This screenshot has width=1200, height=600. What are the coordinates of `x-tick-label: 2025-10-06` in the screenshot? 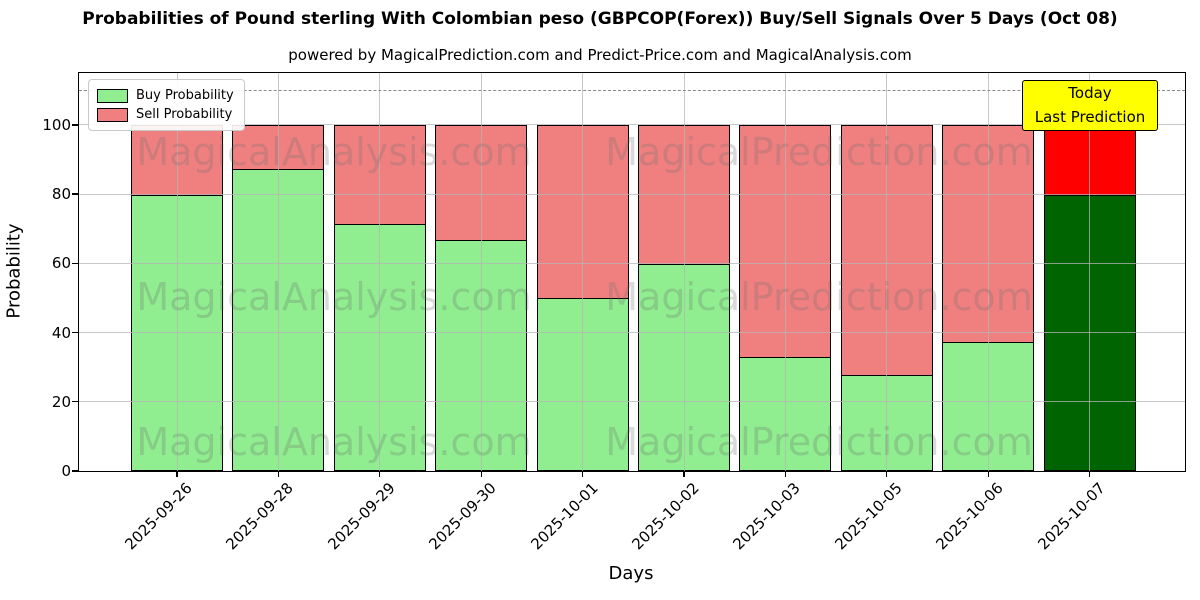 It's located at (969, 516).